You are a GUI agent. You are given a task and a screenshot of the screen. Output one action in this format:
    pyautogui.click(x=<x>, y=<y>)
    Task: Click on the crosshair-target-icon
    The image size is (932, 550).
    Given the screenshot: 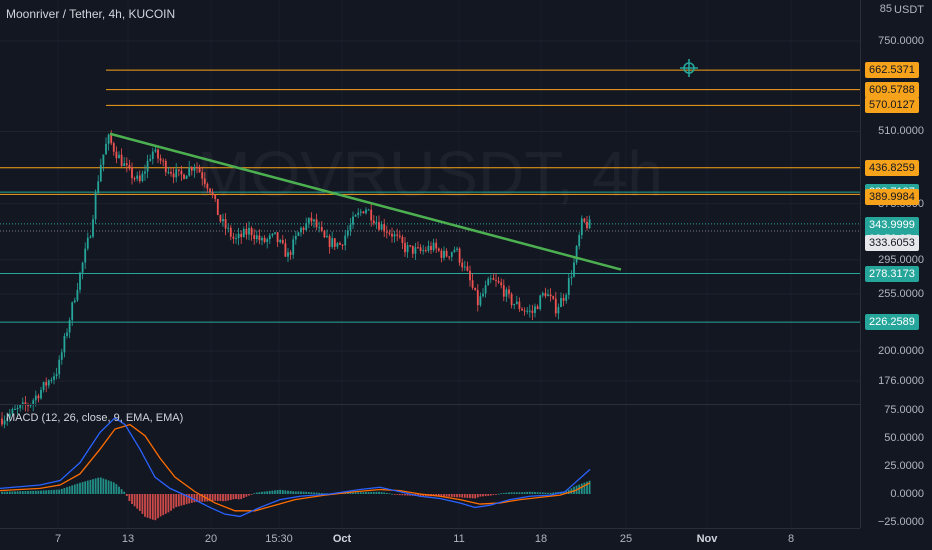 What is the action you would take?
    pyautogui.click(x=689, y=68)
    